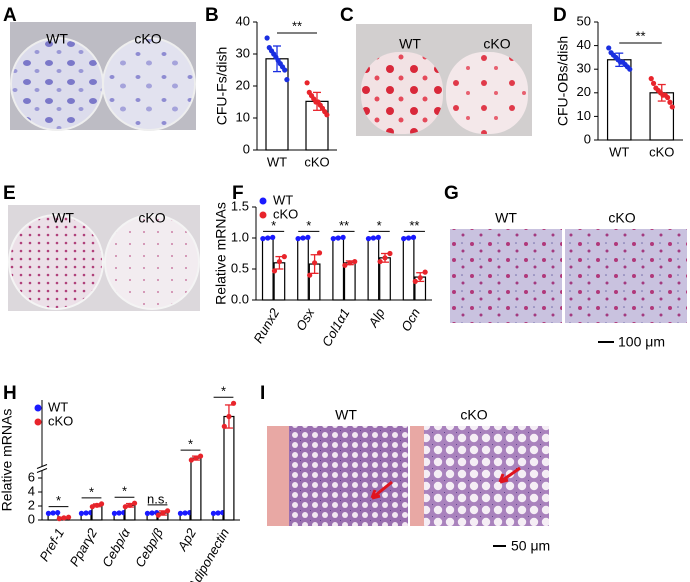  I want to click on x-tick-label: Ocn, so click(410, 320).